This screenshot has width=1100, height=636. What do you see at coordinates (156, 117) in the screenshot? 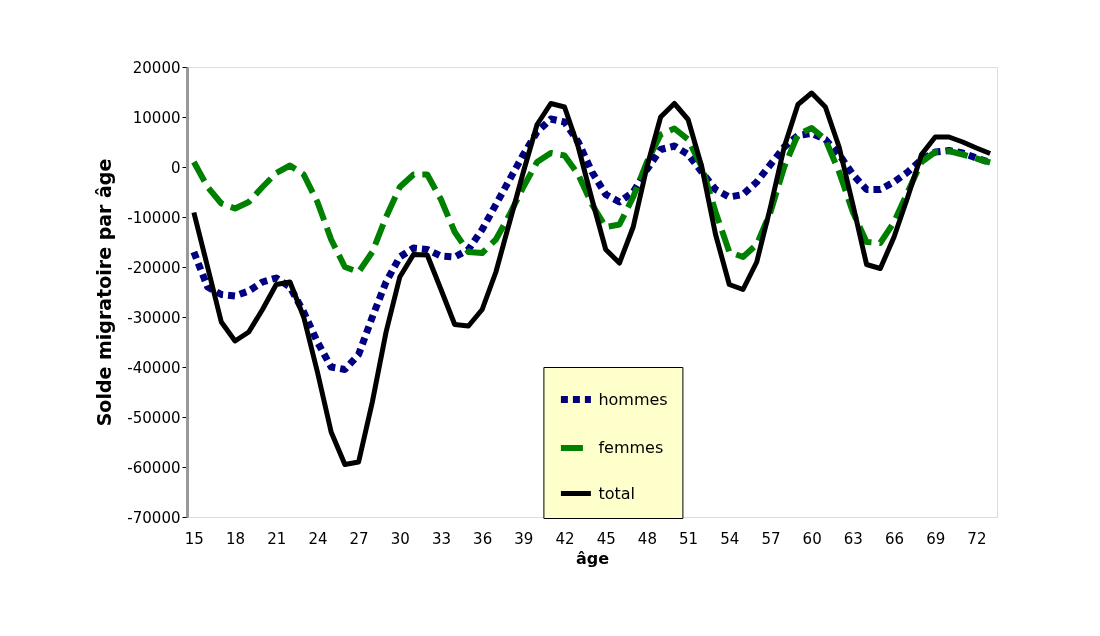
I see `y-tick-label: 10000` at bounding box center [156, 117].